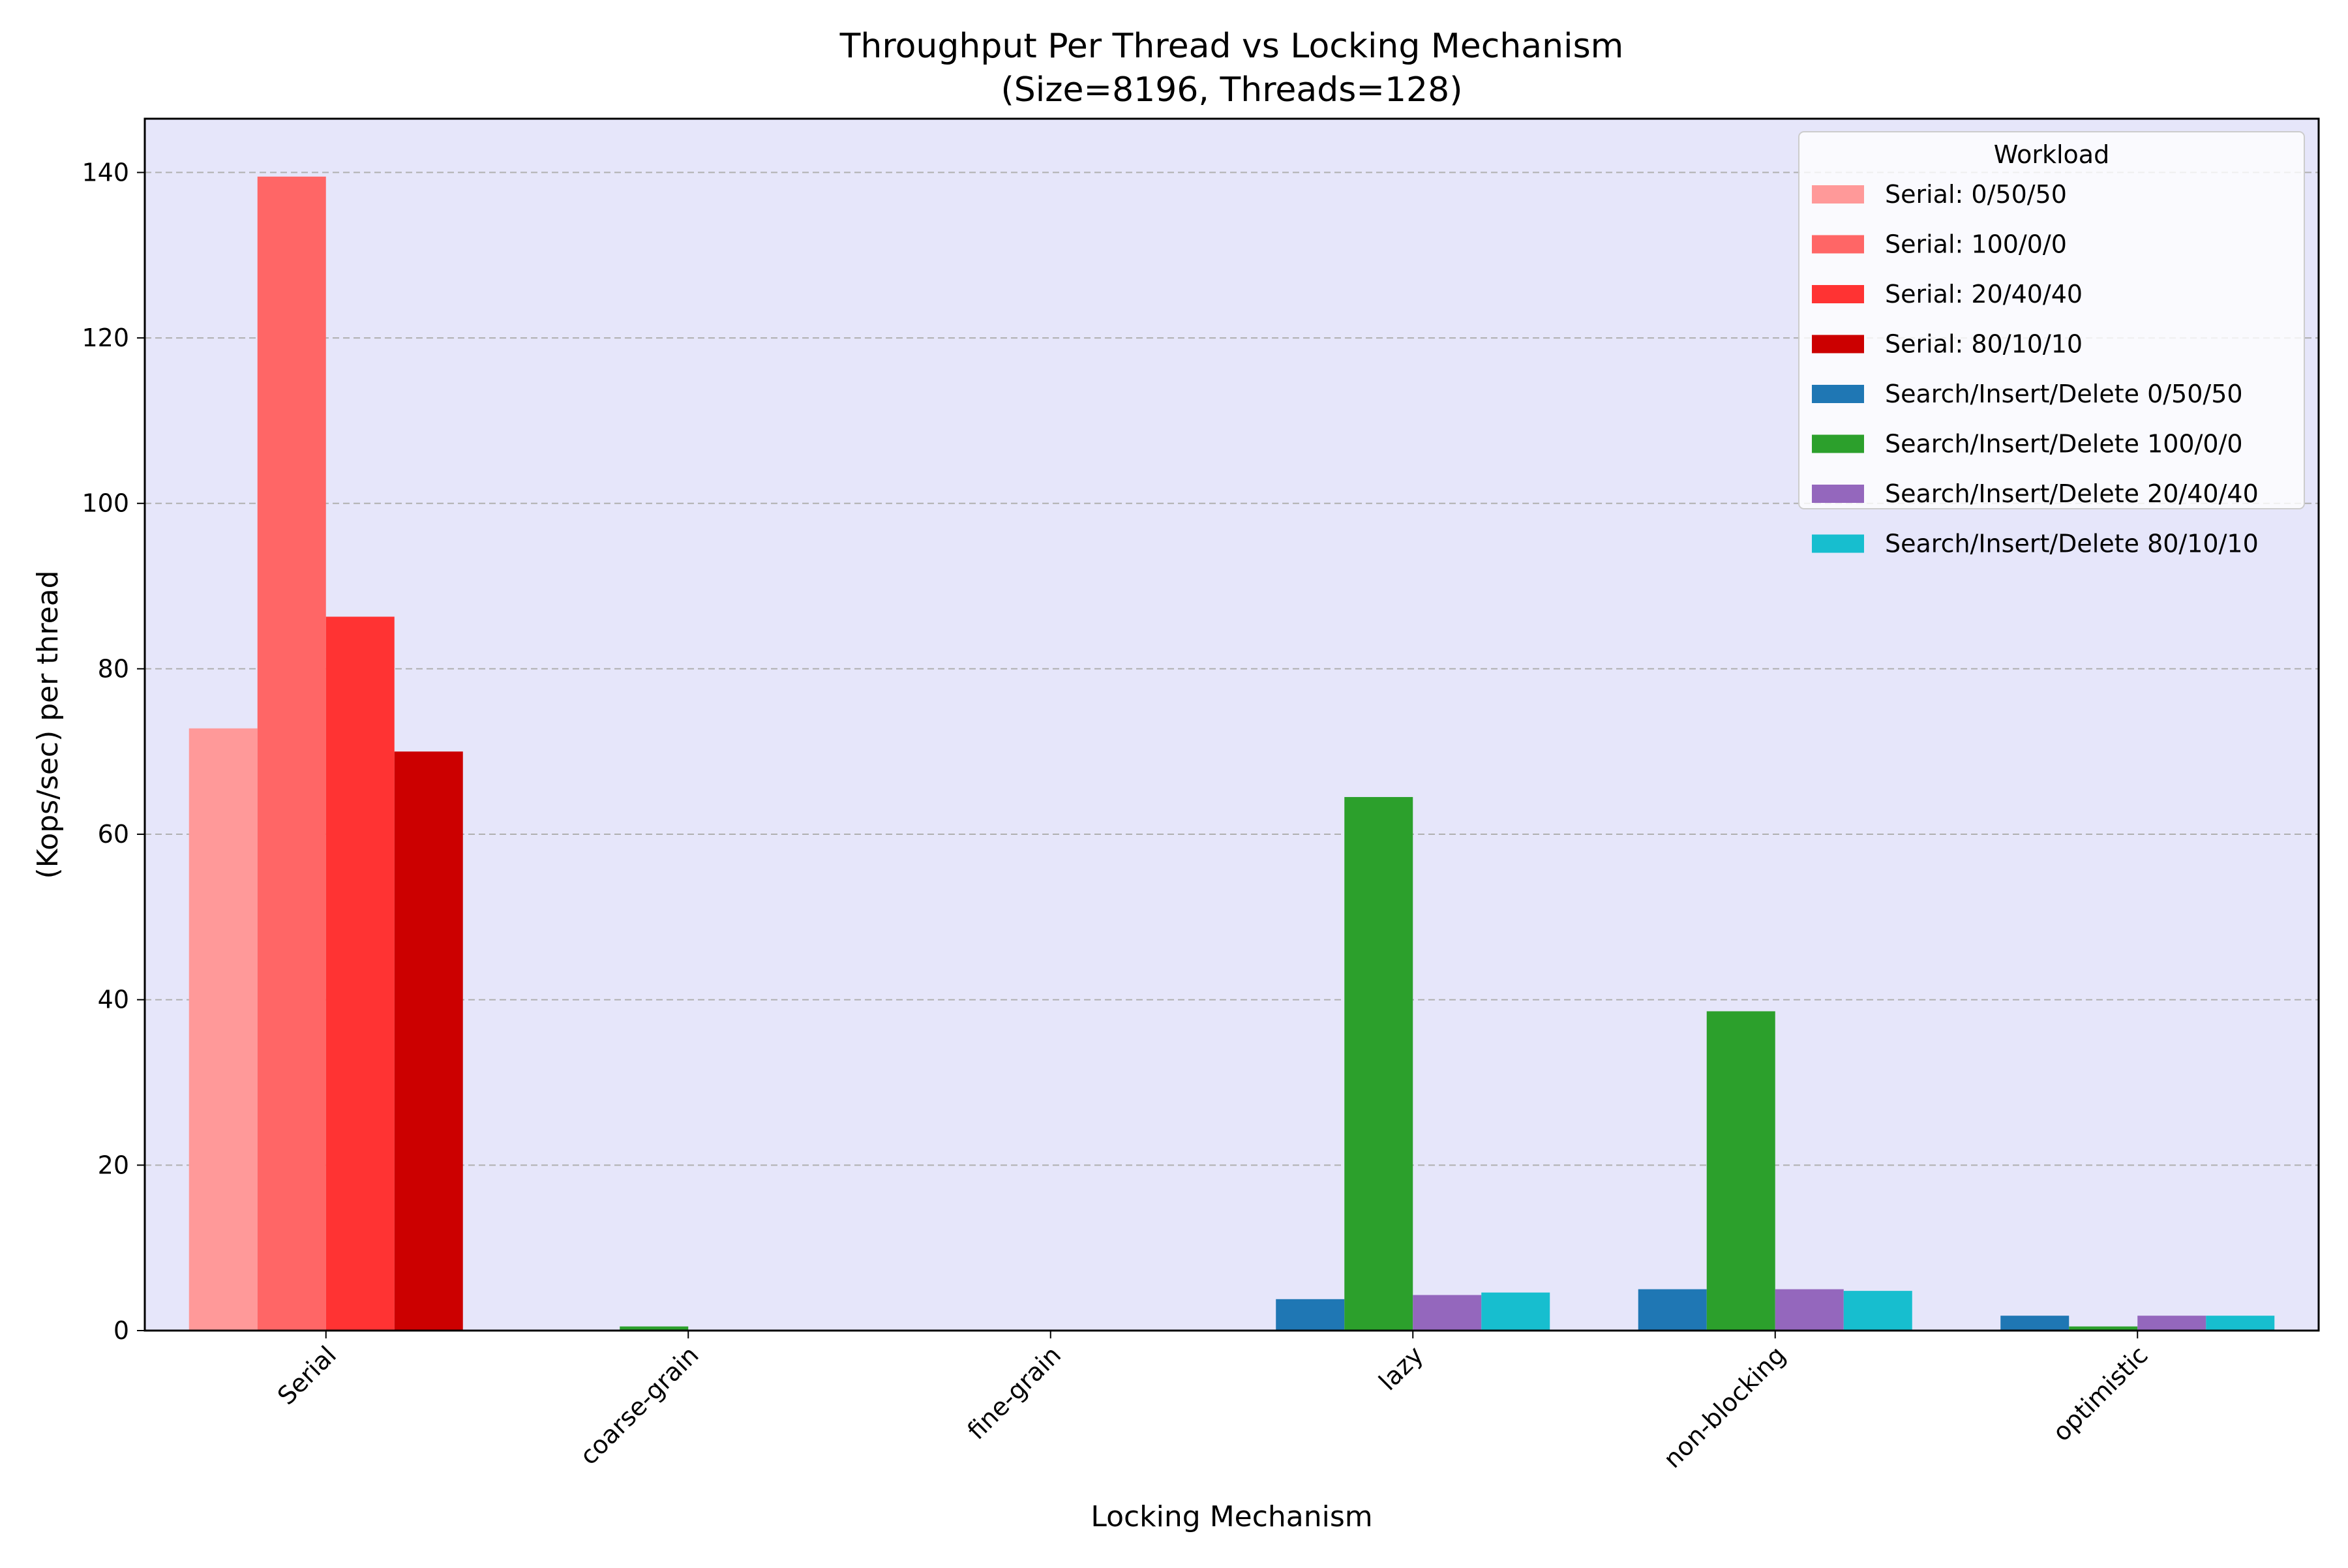 The width and height of the screenshot is (2348, 1568). I want to click on legend-label: Search/Insert/Delete 0/50/50, so click(2064, 394).